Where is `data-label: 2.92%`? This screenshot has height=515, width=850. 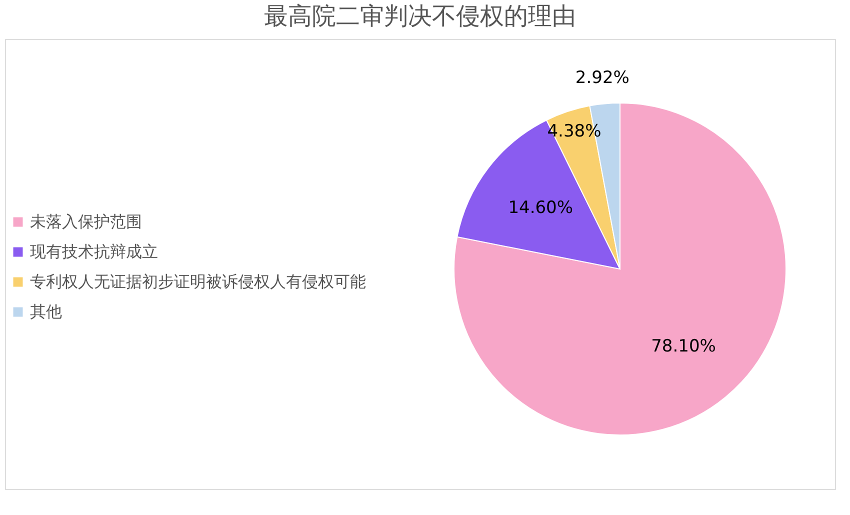
data-label: 2.92% is located at coordinates (602, 78).